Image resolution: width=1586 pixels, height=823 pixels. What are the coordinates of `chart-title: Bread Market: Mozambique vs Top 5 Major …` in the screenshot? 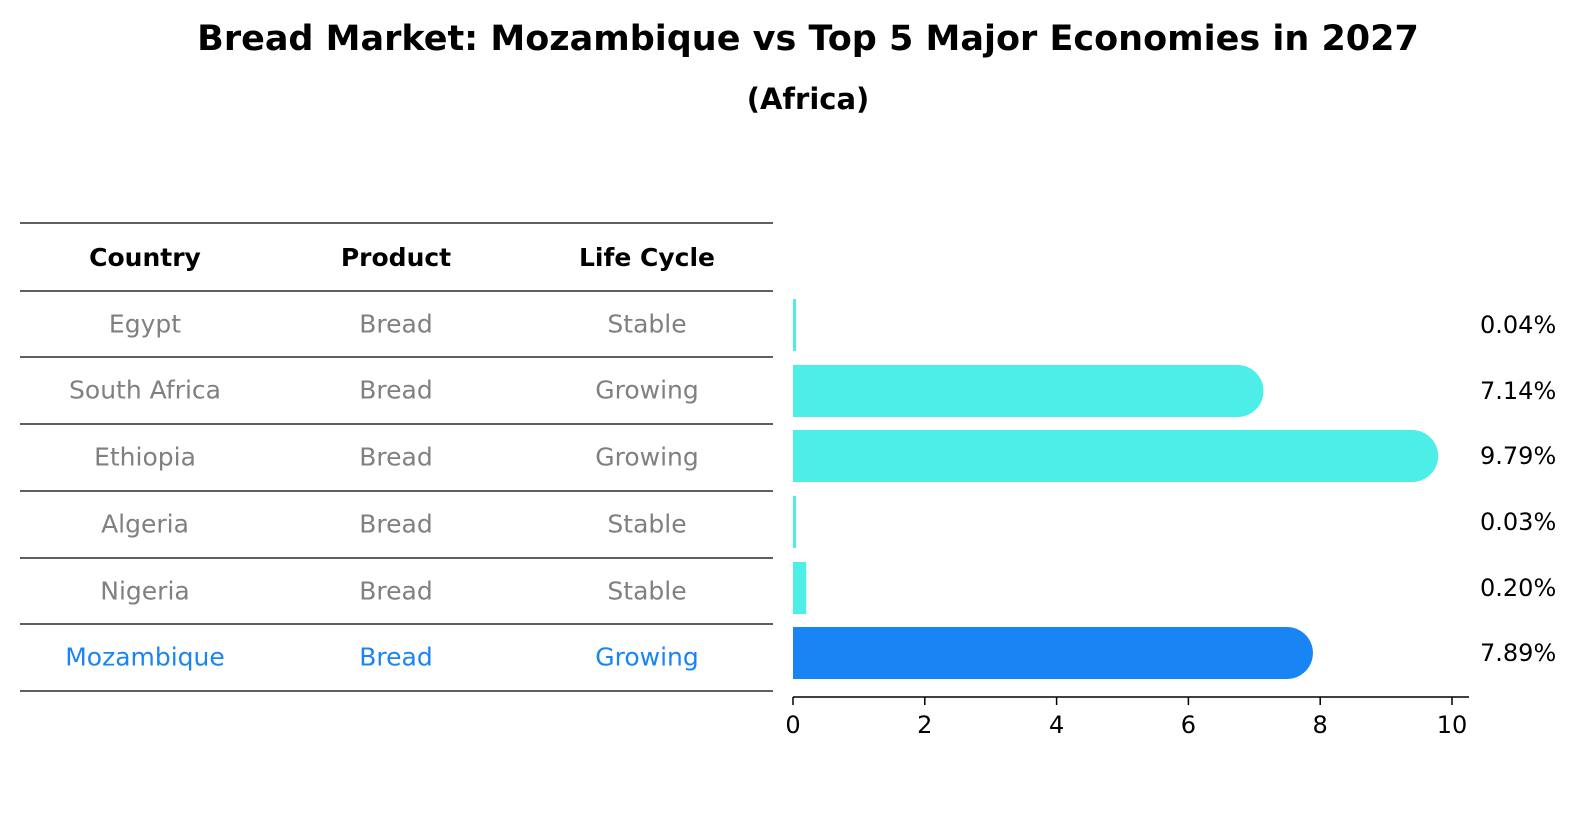 It's located at (808, 39).